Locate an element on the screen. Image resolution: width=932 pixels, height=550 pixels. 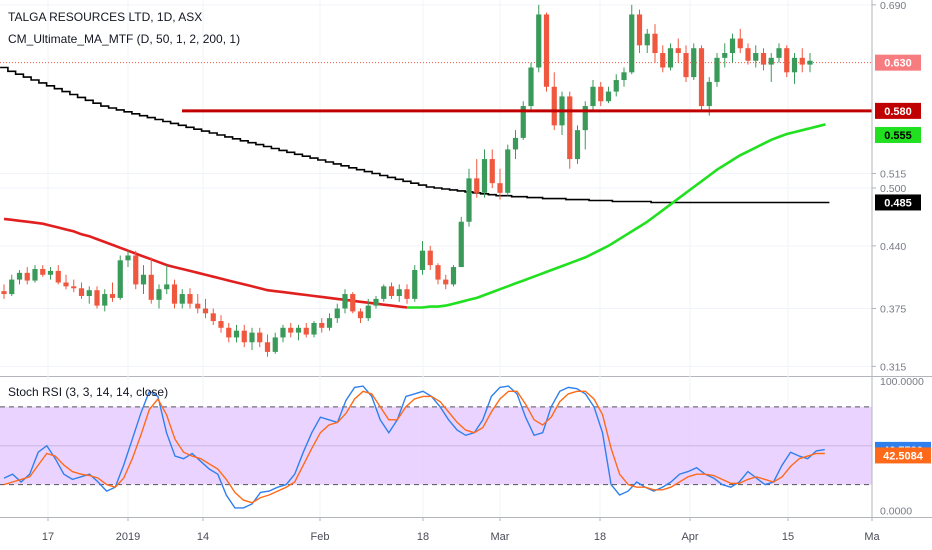
price-tick-label: 0.440 is located at coordinates (893, 247).